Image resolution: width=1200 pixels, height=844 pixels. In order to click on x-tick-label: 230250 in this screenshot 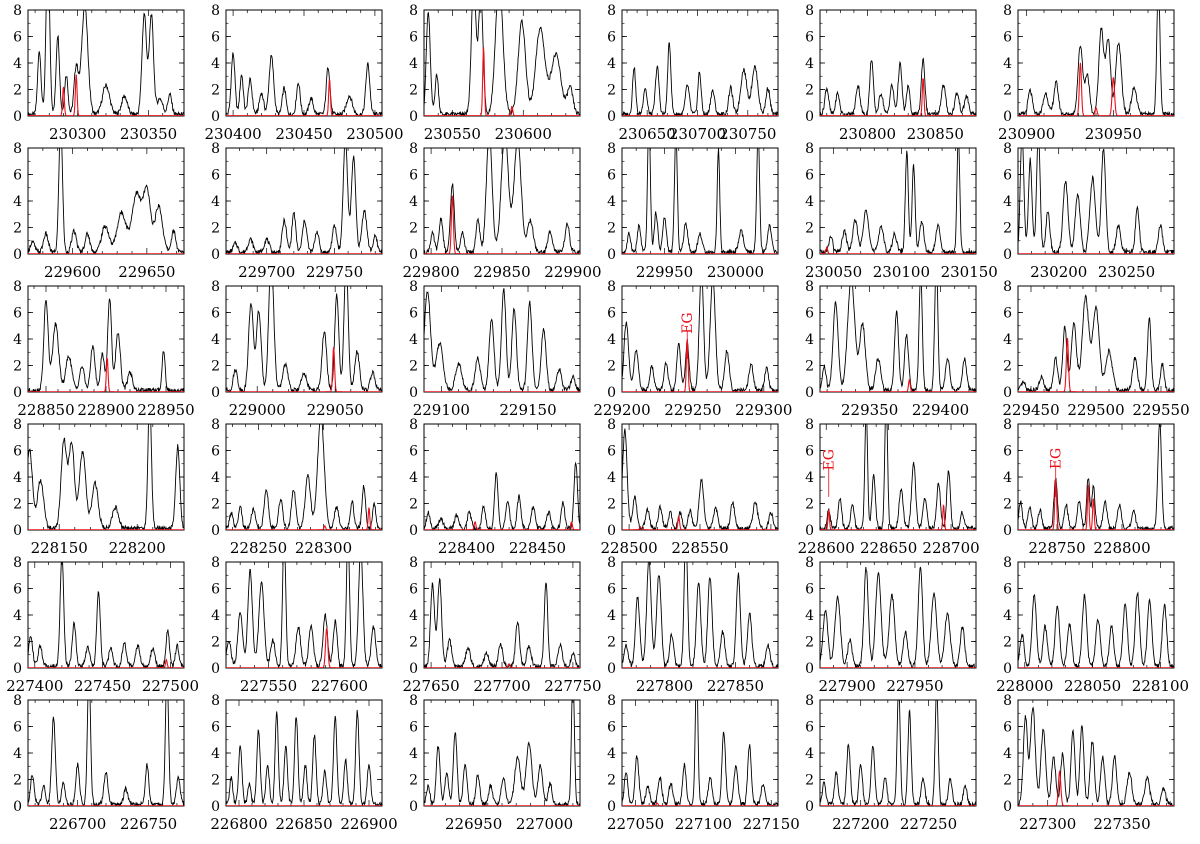, I will do `click(1126, 272)`.